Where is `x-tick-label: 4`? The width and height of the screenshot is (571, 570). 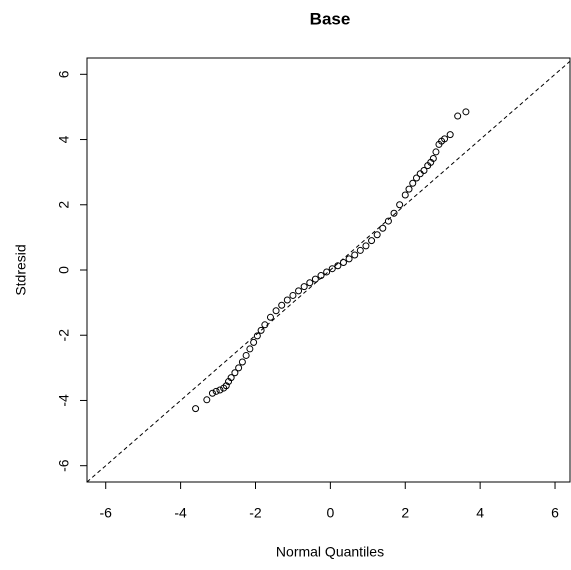 x-tick-label: 4 is located at coordinates (480, 513).